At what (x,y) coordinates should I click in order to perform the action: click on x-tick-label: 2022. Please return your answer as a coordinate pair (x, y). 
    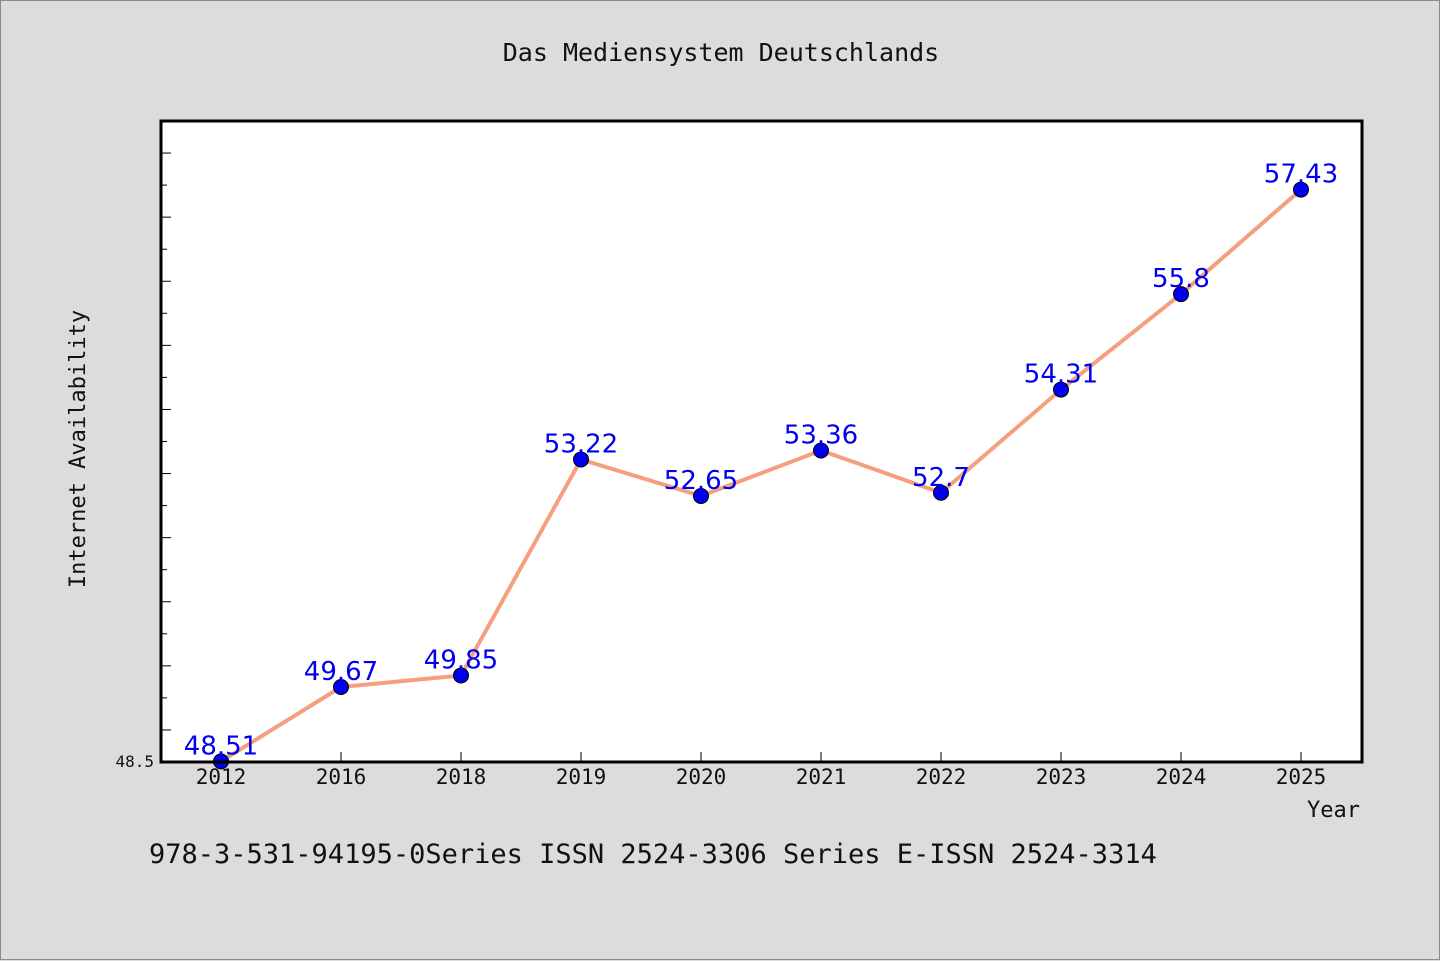
    Looking at the image, I should click on (941, 777).